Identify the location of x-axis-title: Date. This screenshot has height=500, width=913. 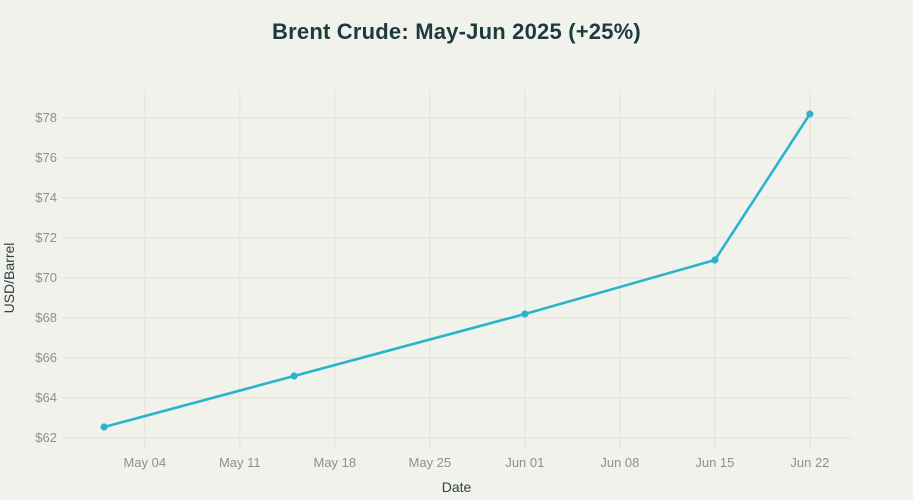
(456, 487).